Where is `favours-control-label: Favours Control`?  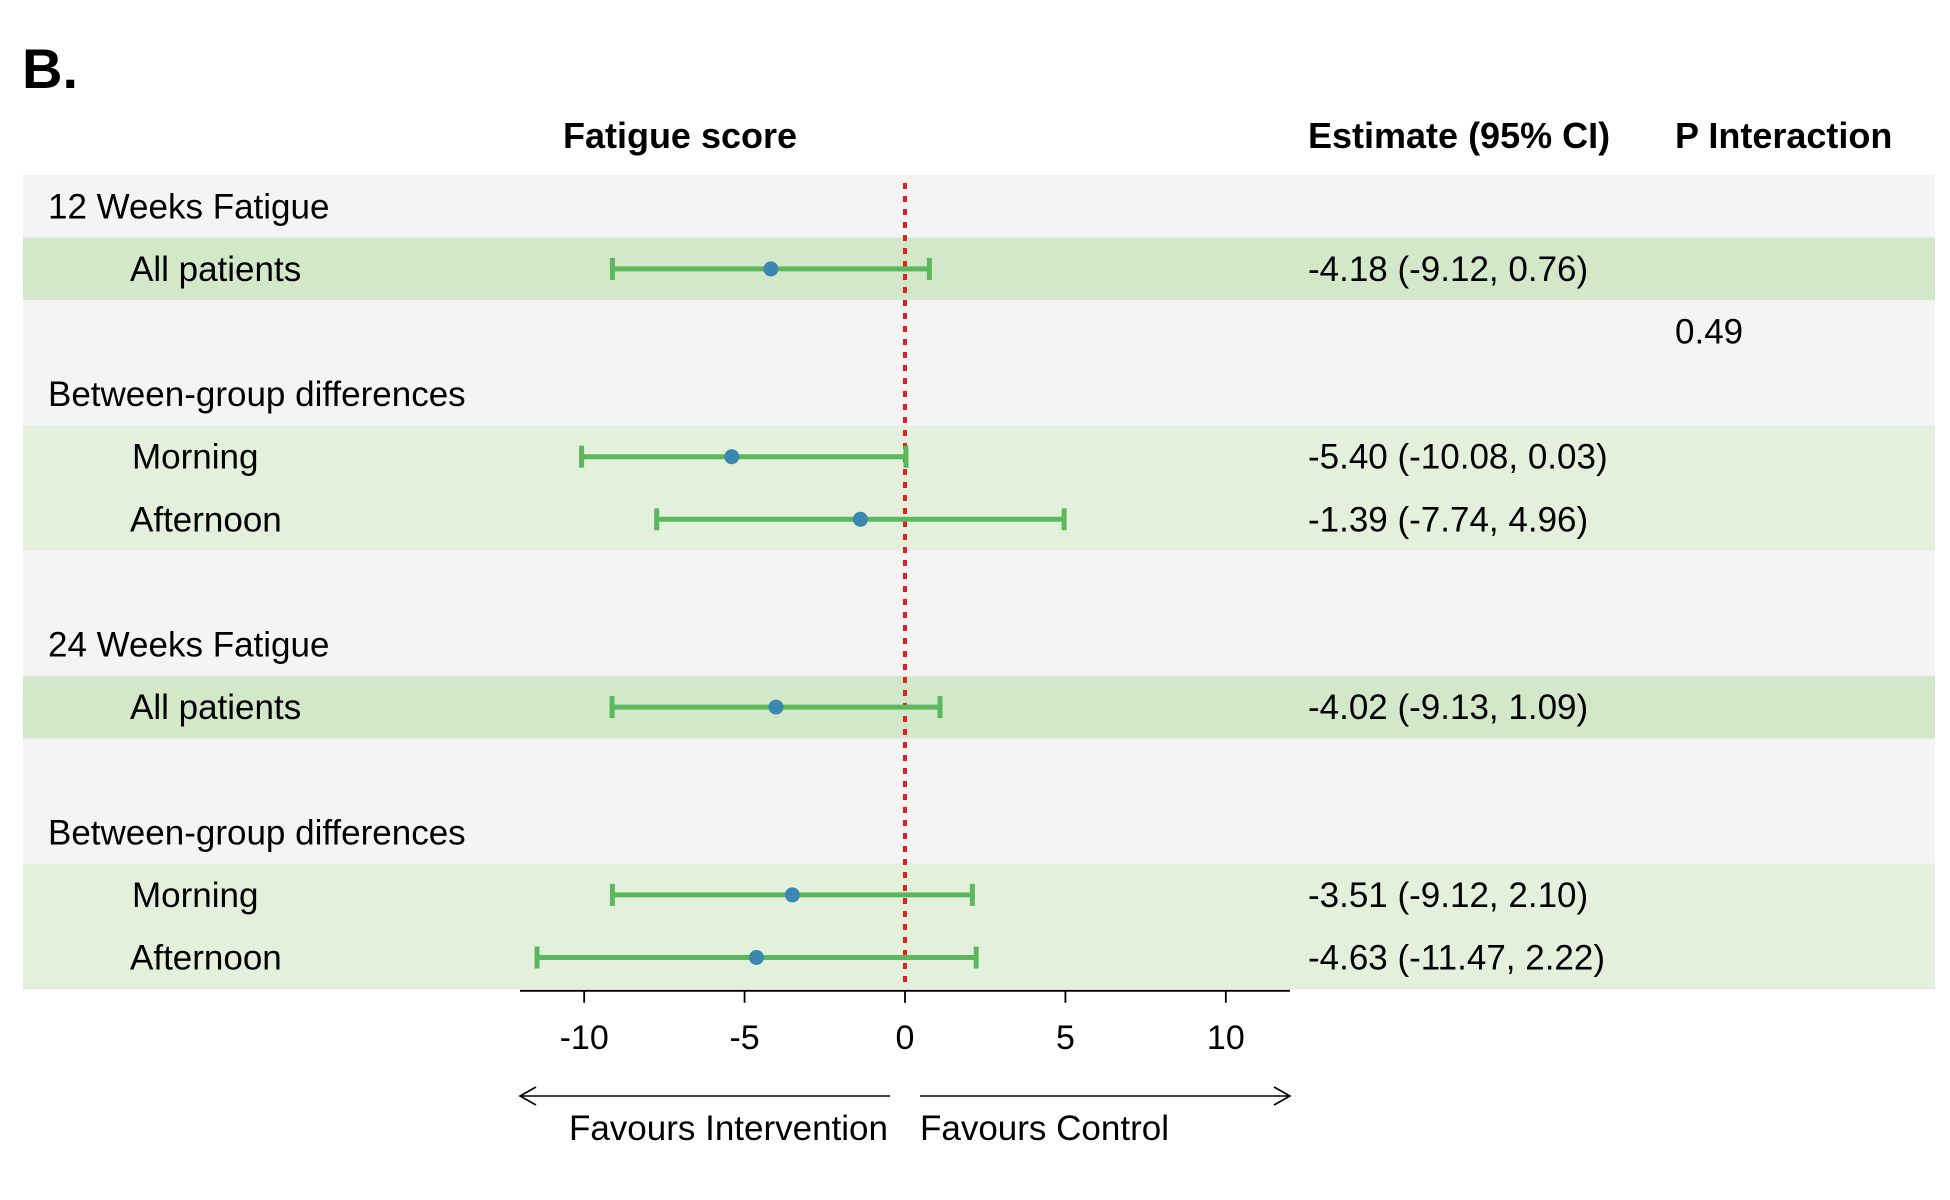 favours-control-label: Favours Control is located at coordinates (1044, 1128).